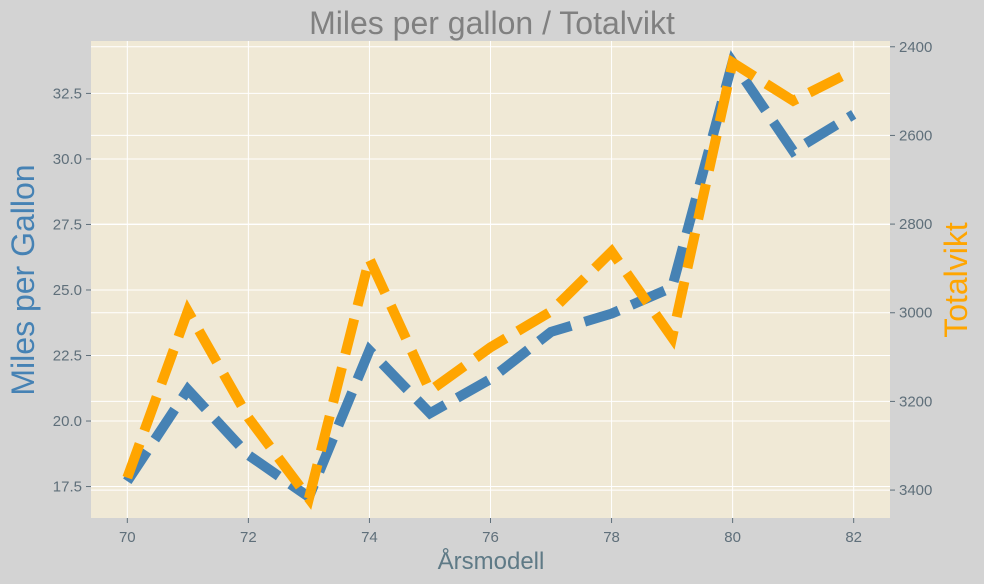 This screenshot has height=584, width=984. Describe the element at coordinates (915, 401) in the screenshot. I see `y-tick-label-right: 3200` at that location.